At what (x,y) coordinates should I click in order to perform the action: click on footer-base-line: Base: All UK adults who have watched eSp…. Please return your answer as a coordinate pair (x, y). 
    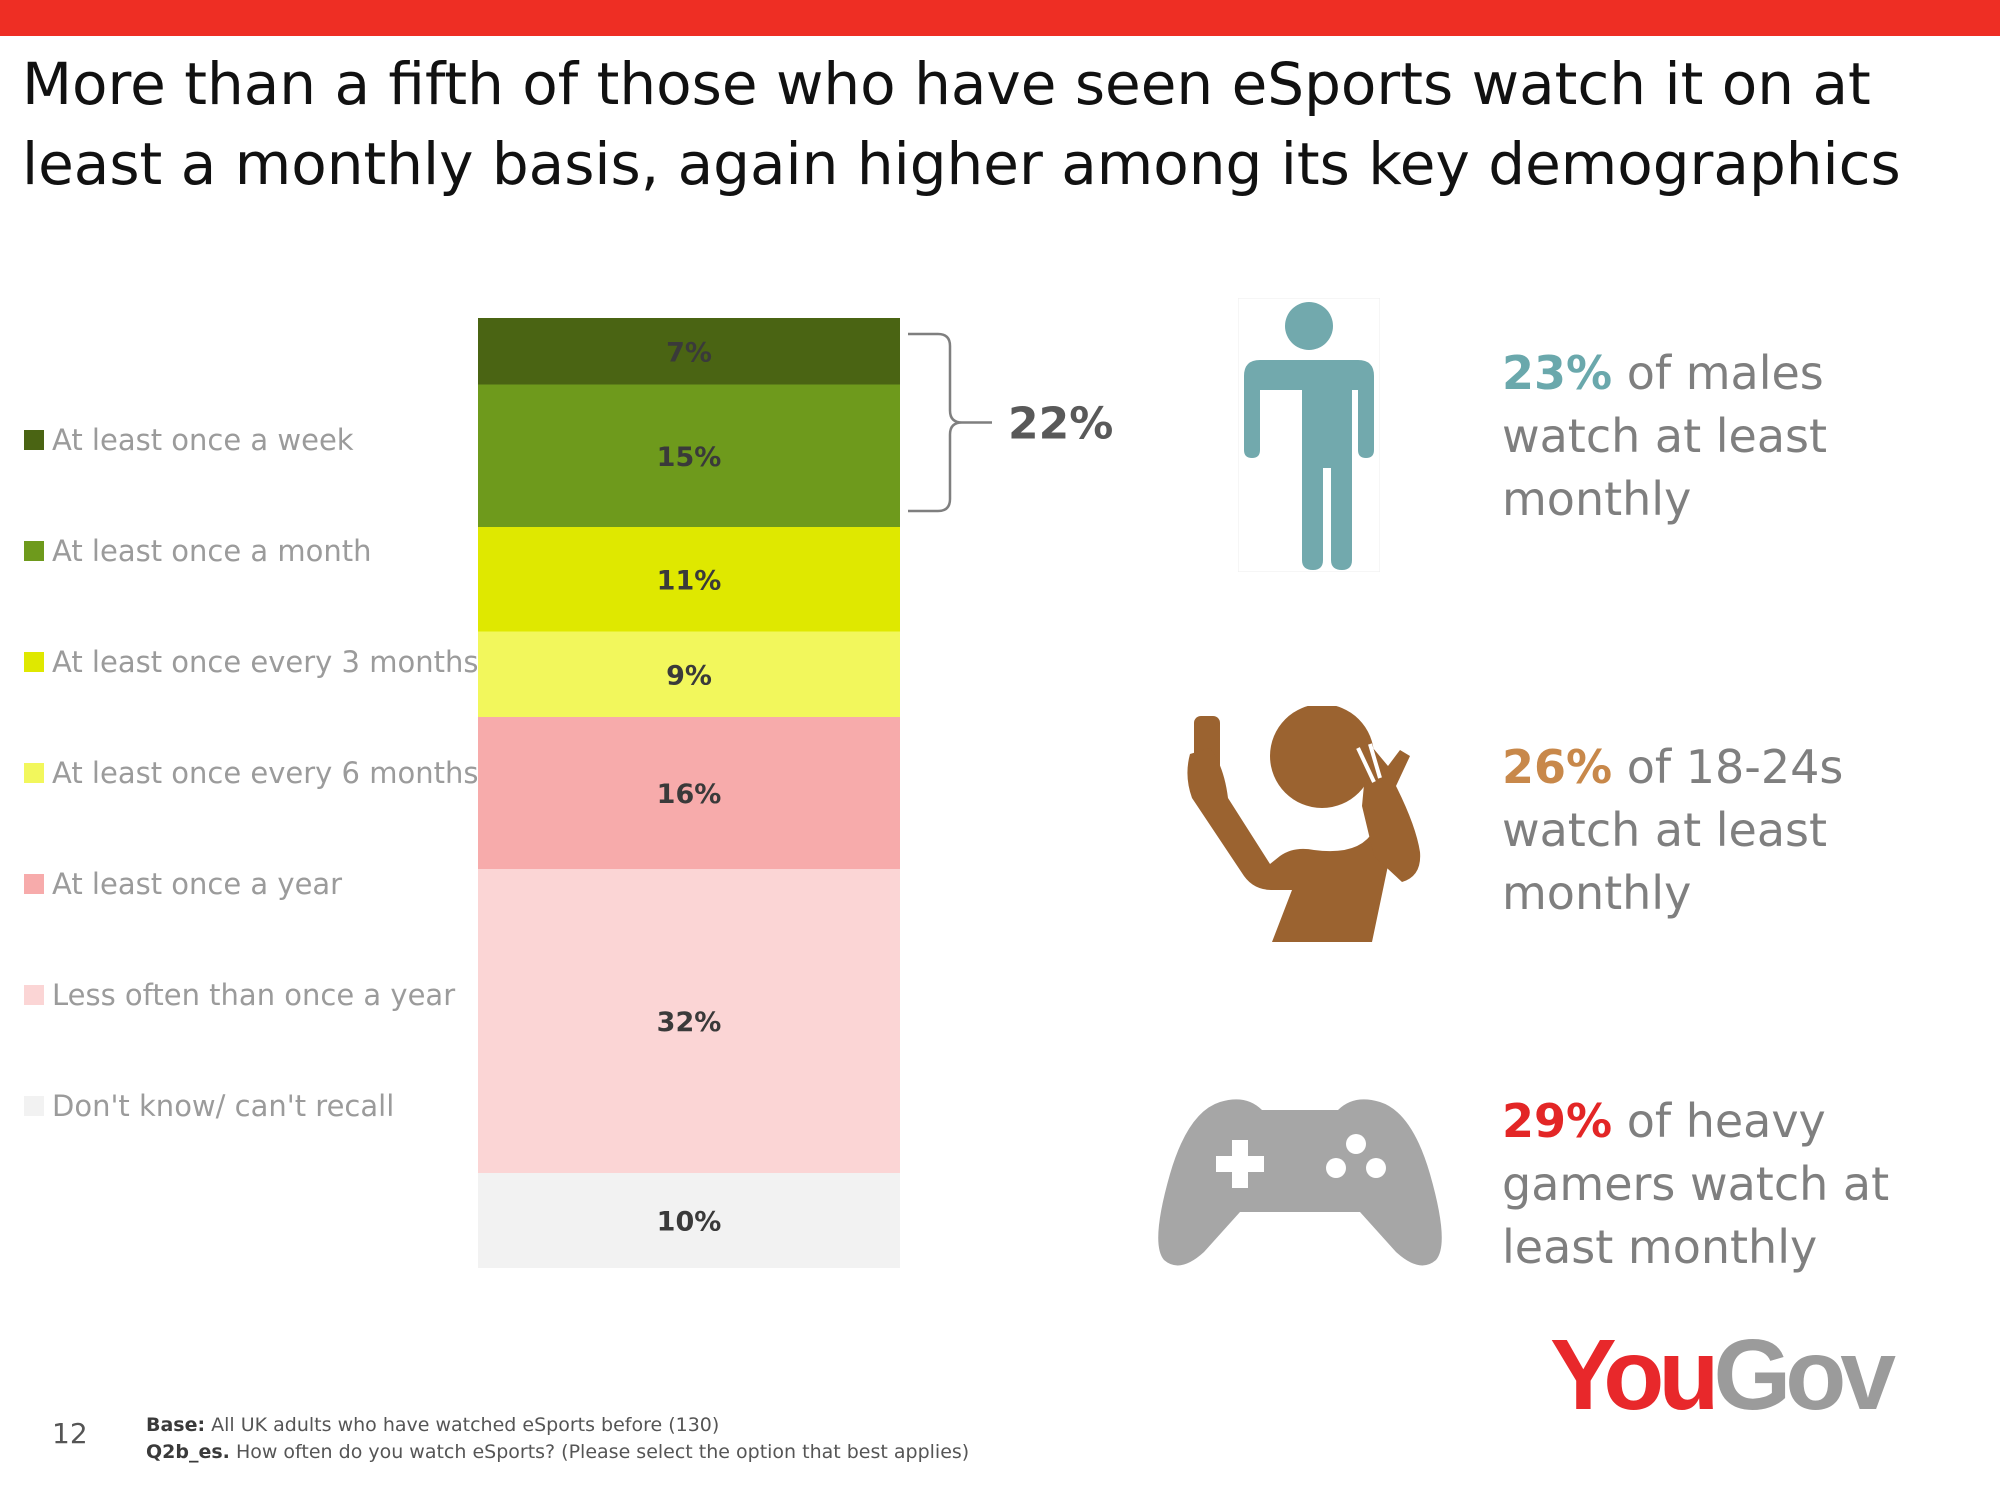
    Looking at the image, I should click on (433, 1425).